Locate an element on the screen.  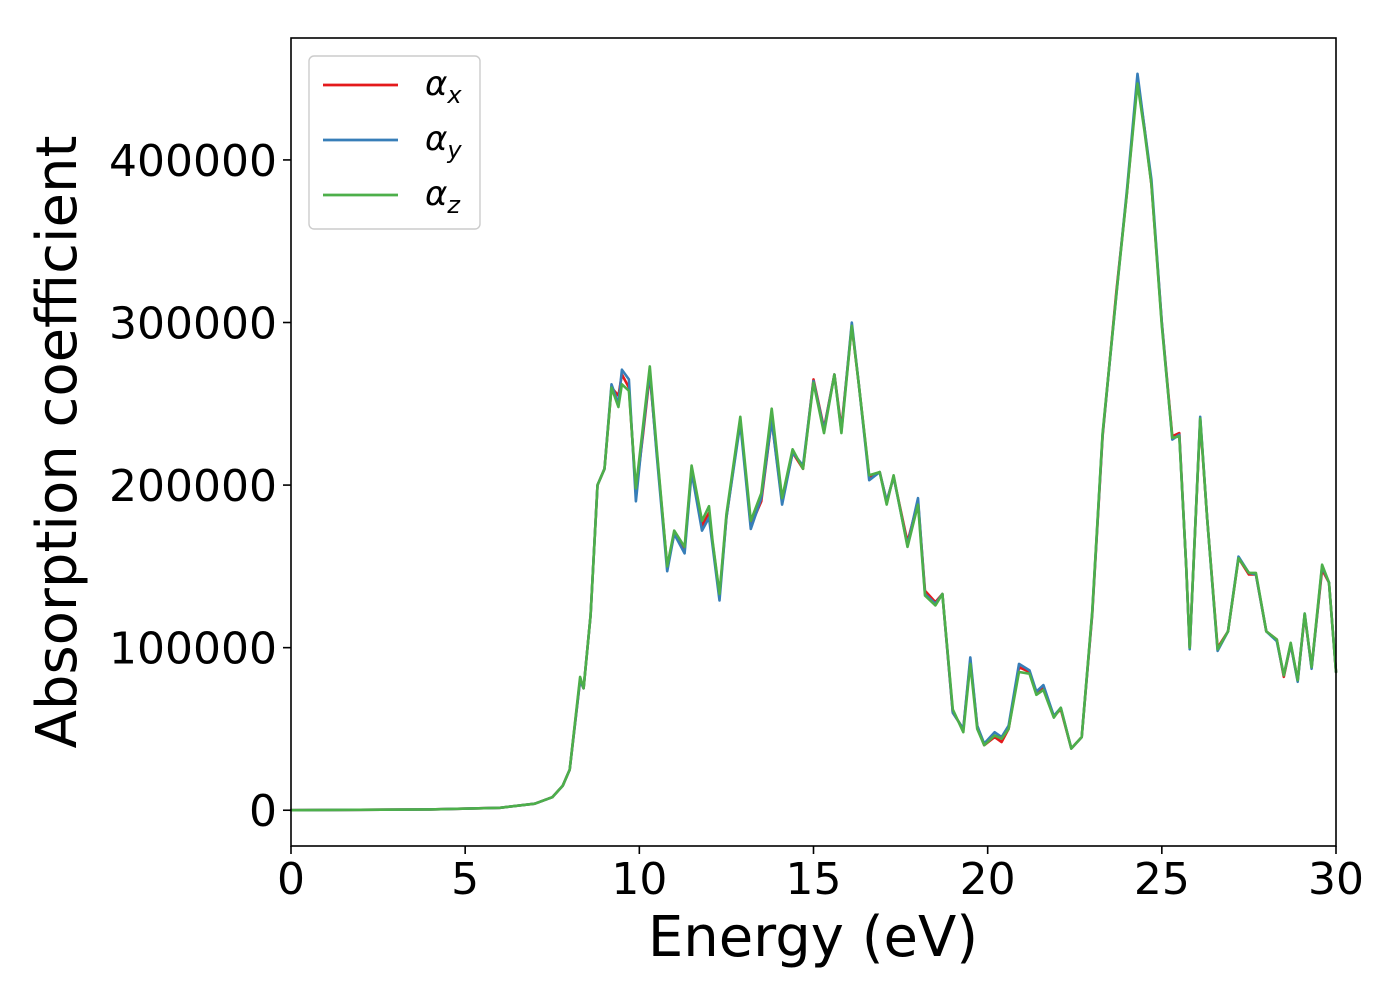
y-axis-ticks: 0 100000 200000 300000 400000 is located at coordinates (200, 486).